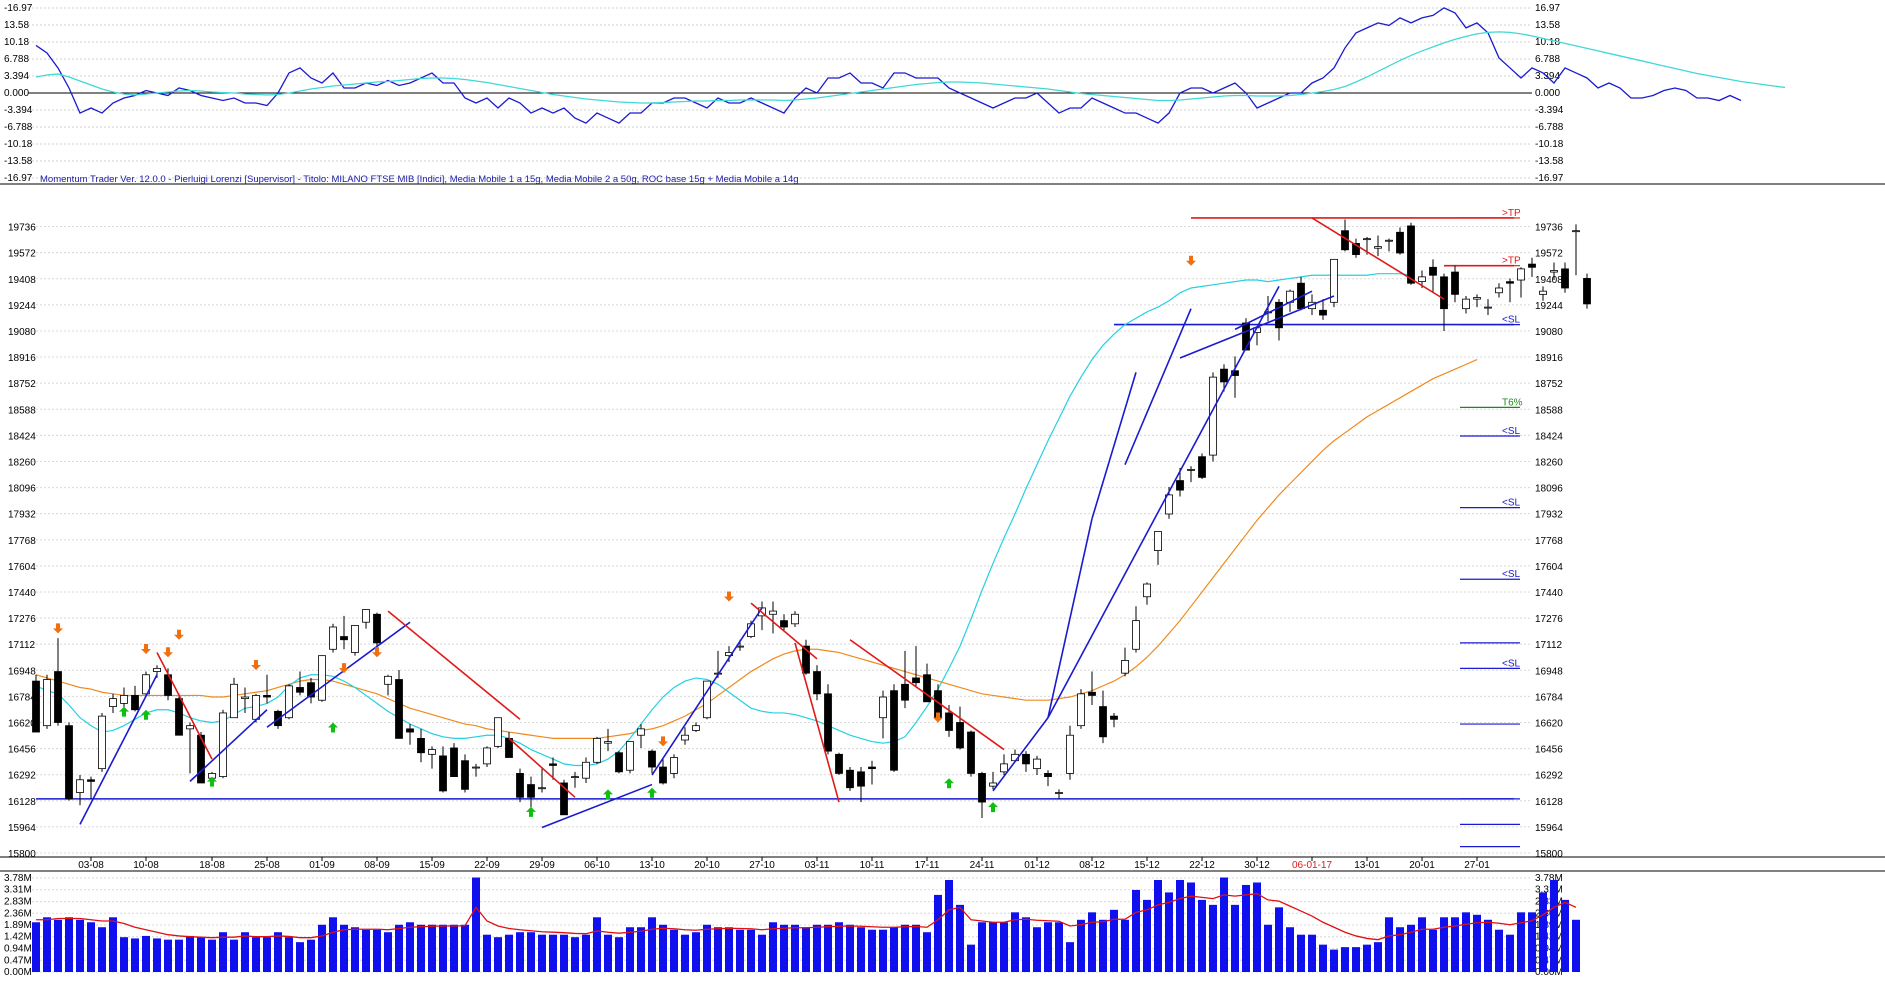 The width and height of the screenshot is (1885, 982). Describe the element at coordinates (1037, 865) in the screenshot. I see `date-tick-label: 01-12` at that location.